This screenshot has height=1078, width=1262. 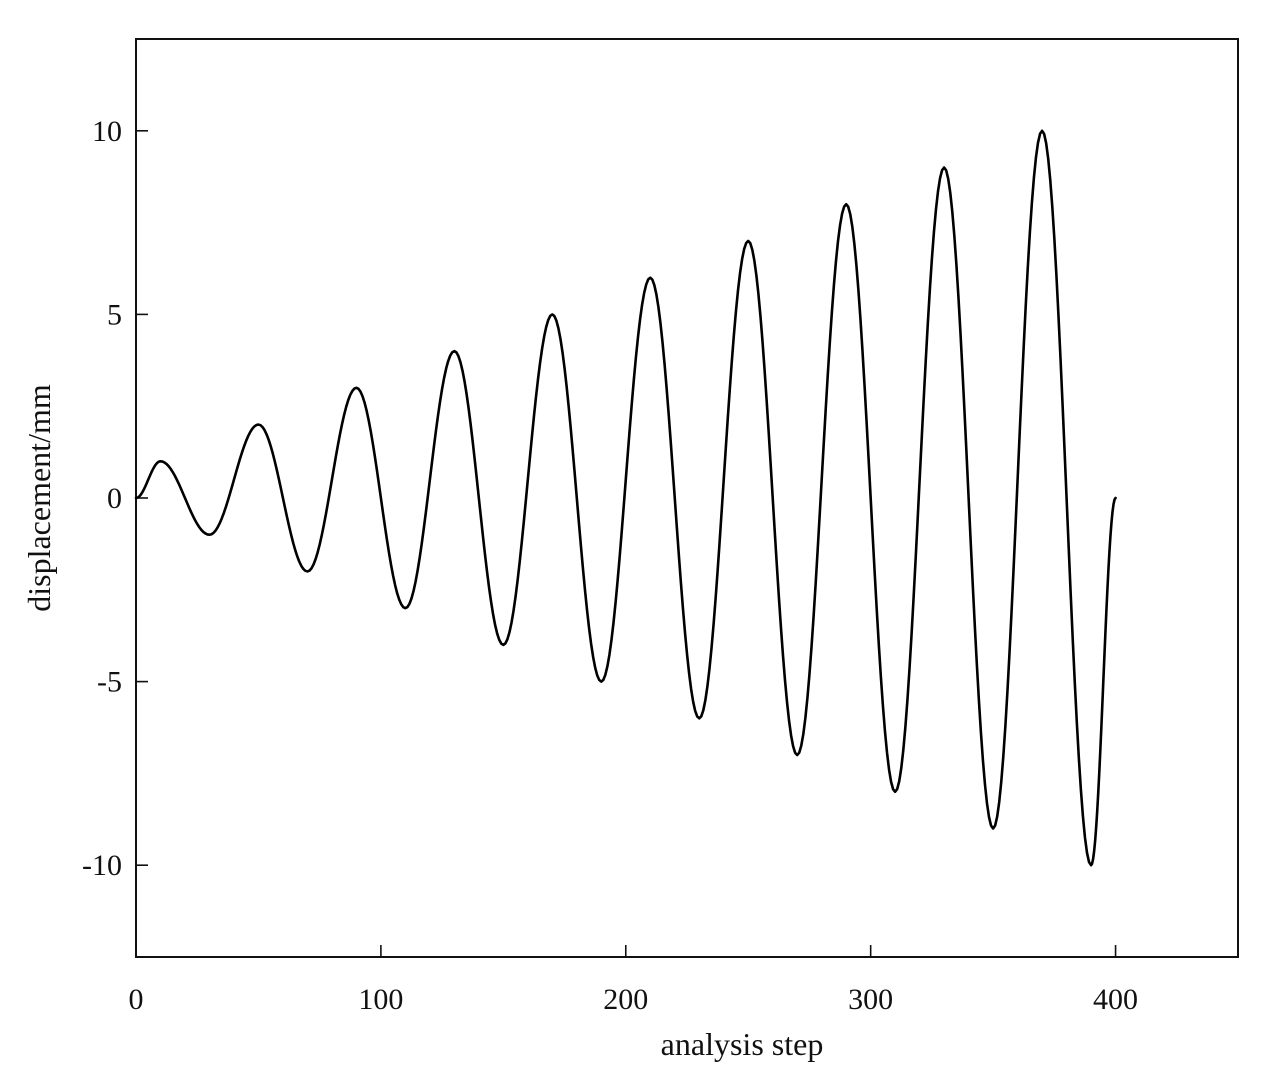 I want to click on x-tick-label: 300, so click(x=870, y=999).